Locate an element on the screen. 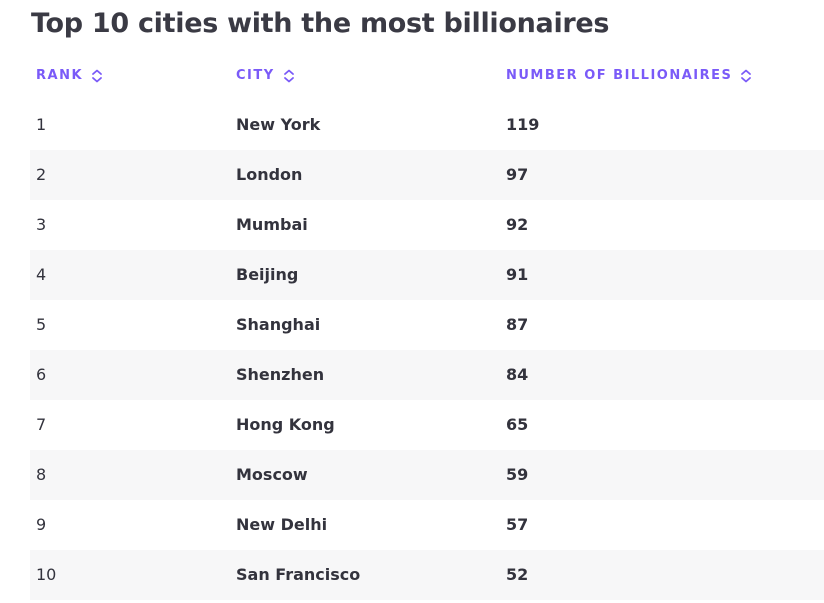  city-cell: Moscow is located at coordinates (272, 474).